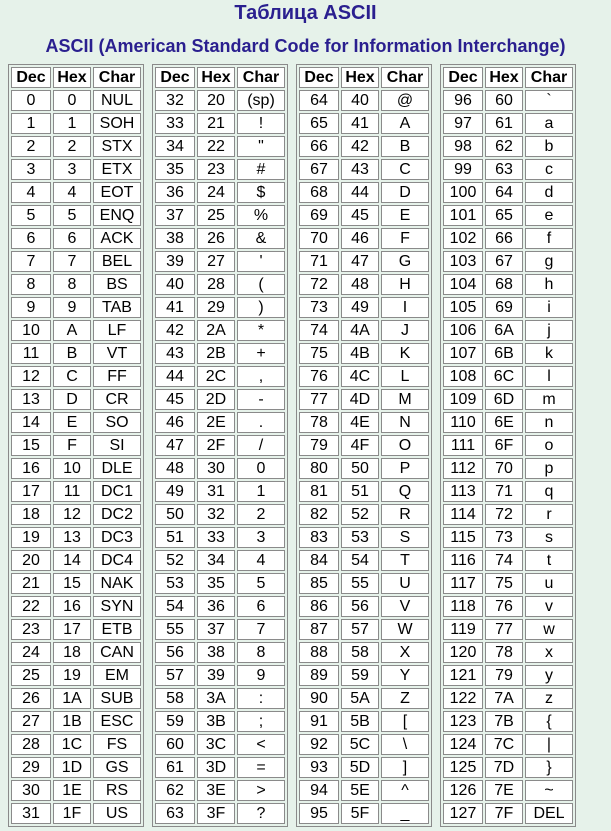 This screenshot has height=831, width=611. Describe the element at coordinates (508, 215) in the screenshot. I see `table-row: 101 65 e` at that location.